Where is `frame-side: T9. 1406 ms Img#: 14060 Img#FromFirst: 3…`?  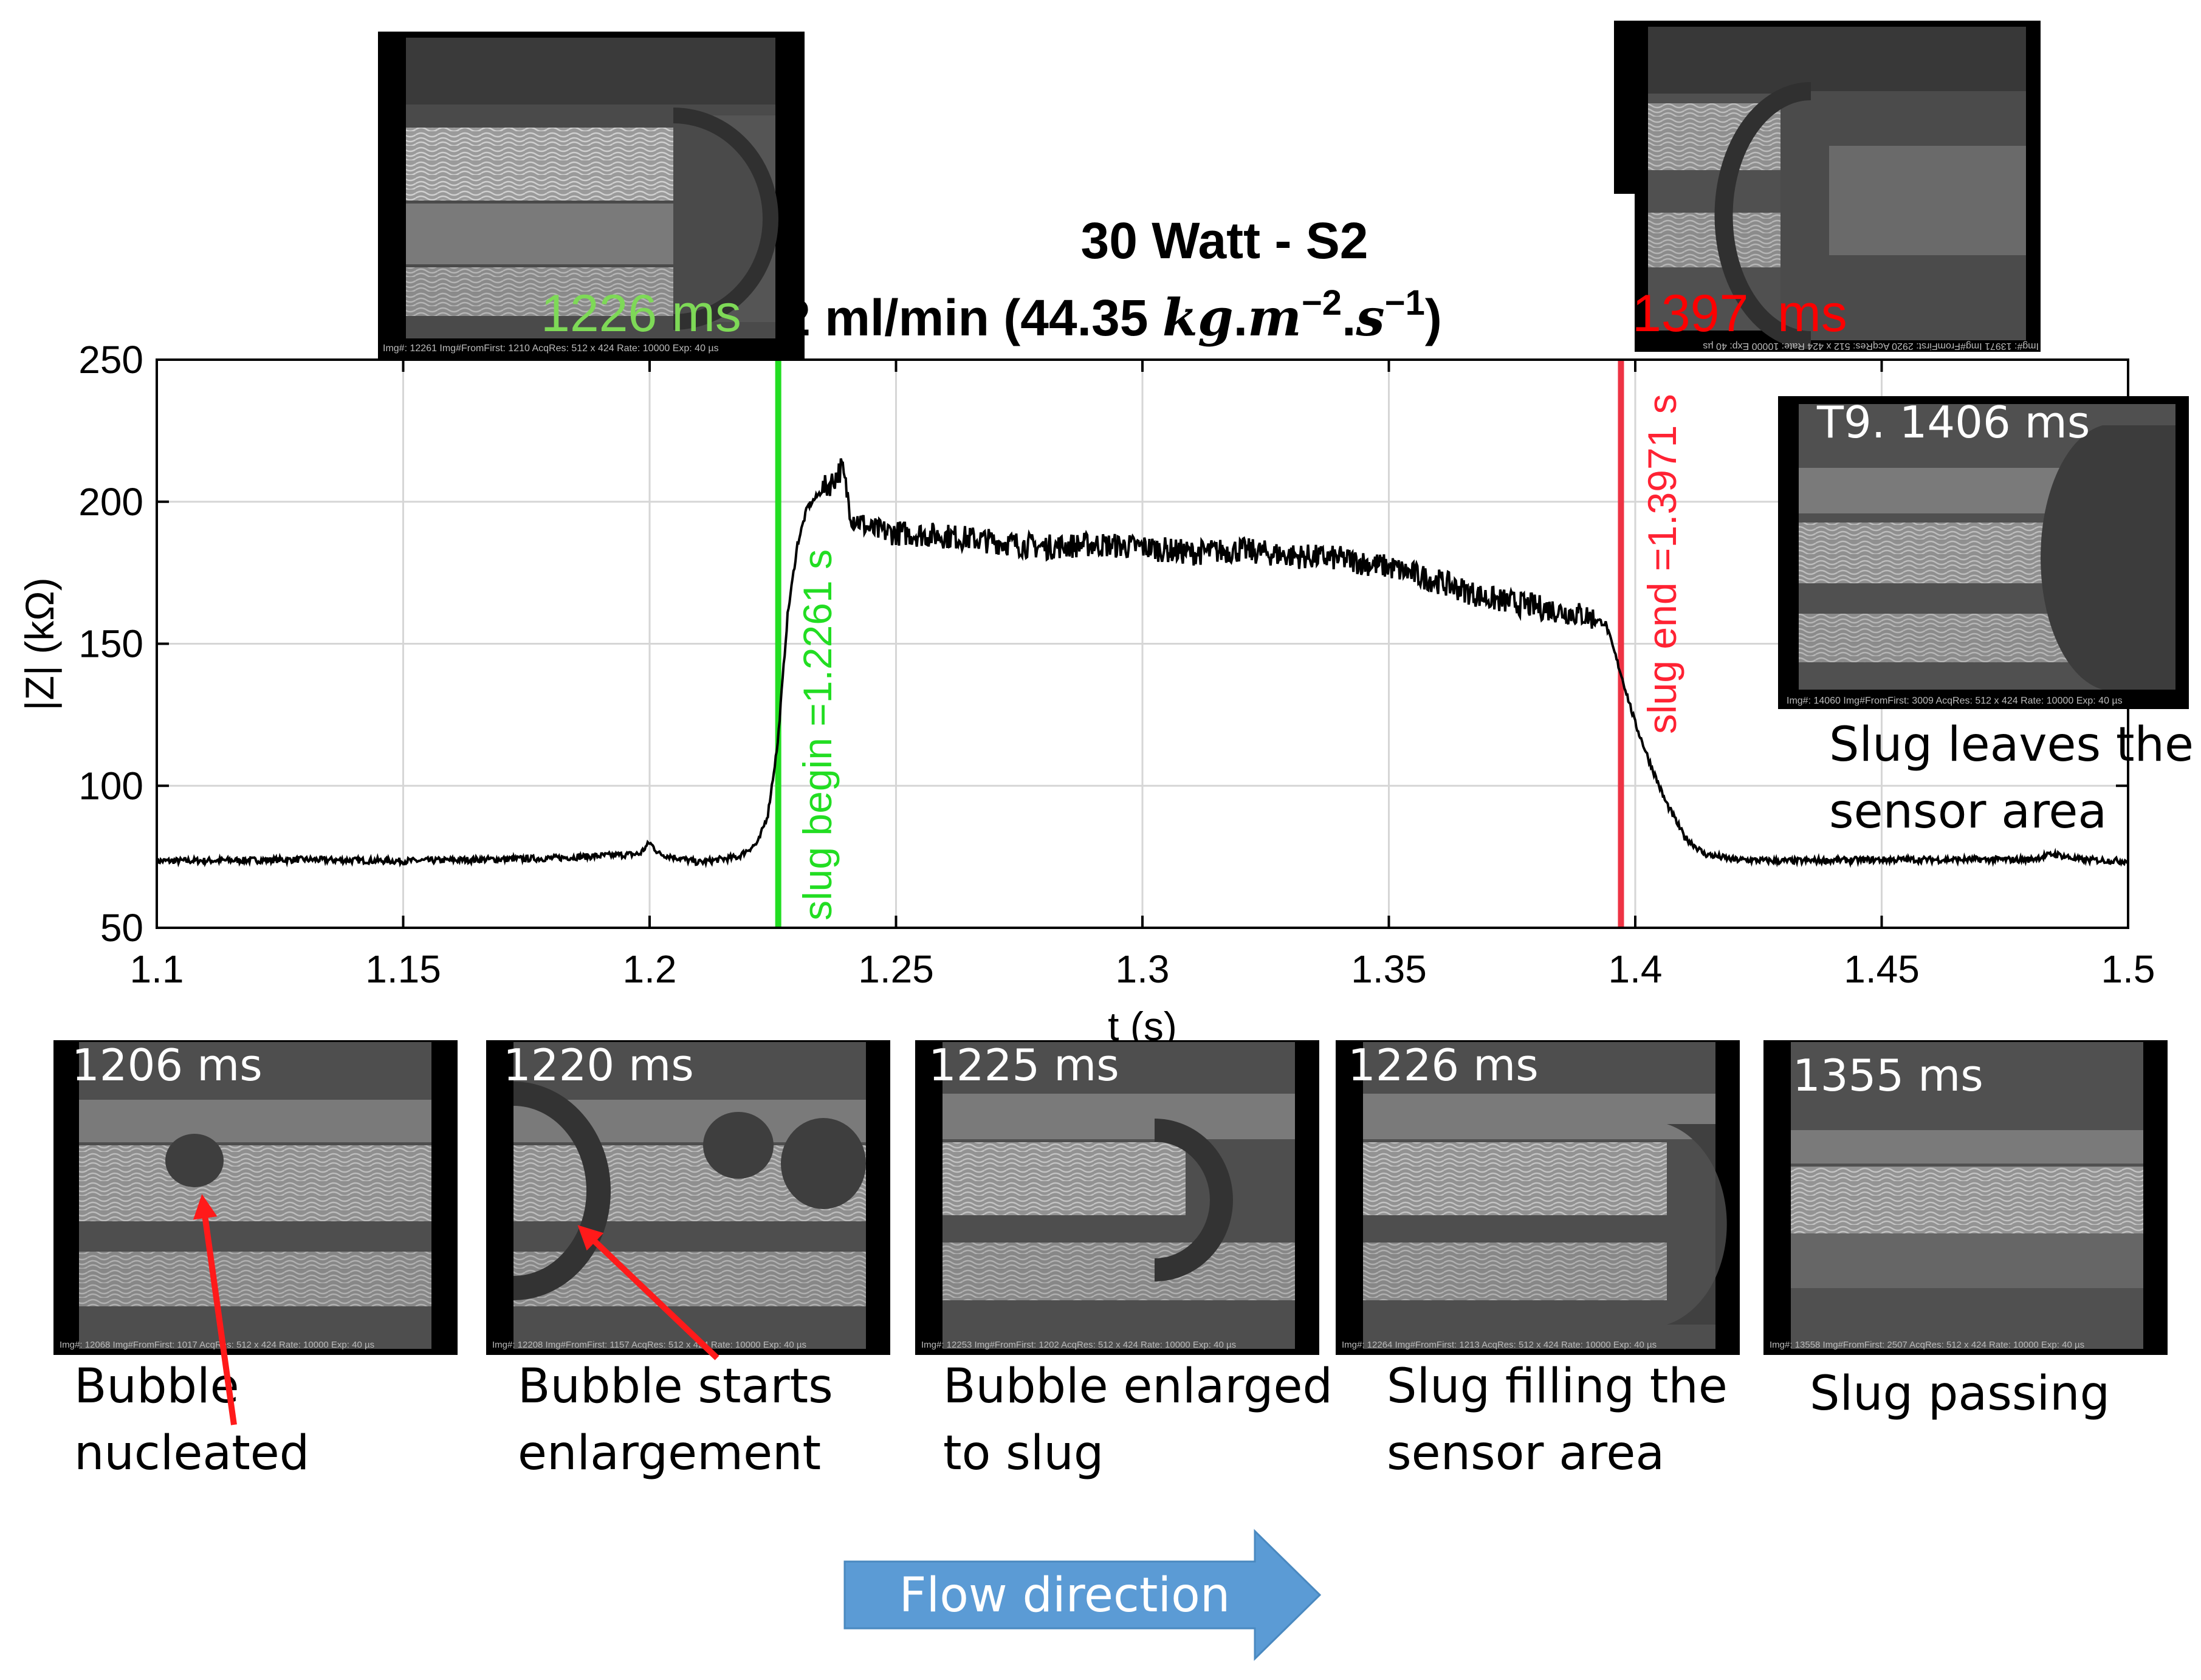 frame-side: T9. 1406 ms Img#: 14060 Img#FromFirst: 3… is located at coordinates (1983, 552).